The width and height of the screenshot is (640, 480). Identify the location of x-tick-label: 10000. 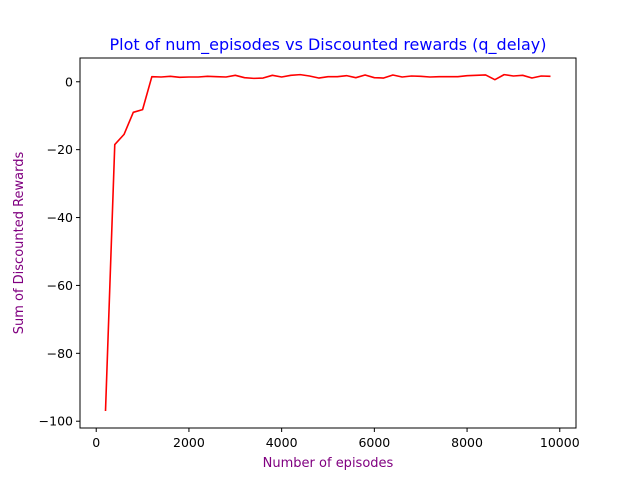
(560, 442).